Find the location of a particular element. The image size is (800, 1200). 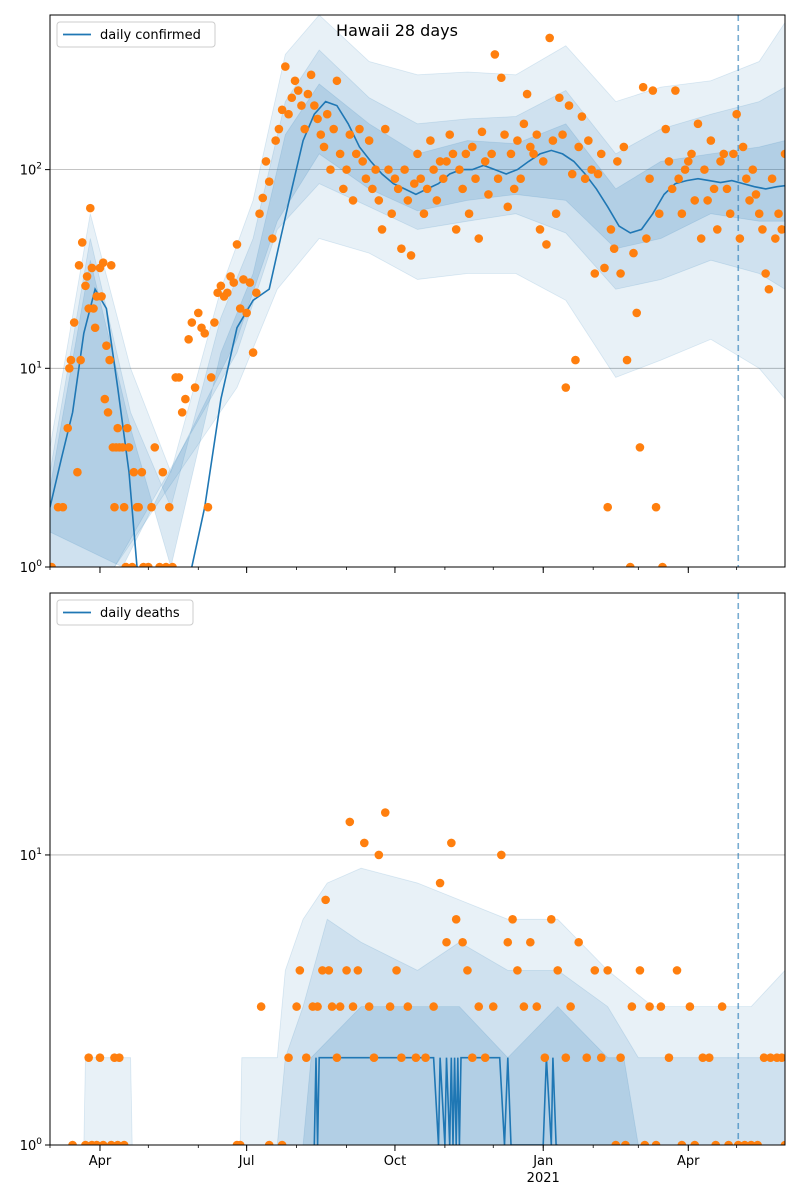

x-tick-sublabel: 2021 is located at coordinates (543, 1178).